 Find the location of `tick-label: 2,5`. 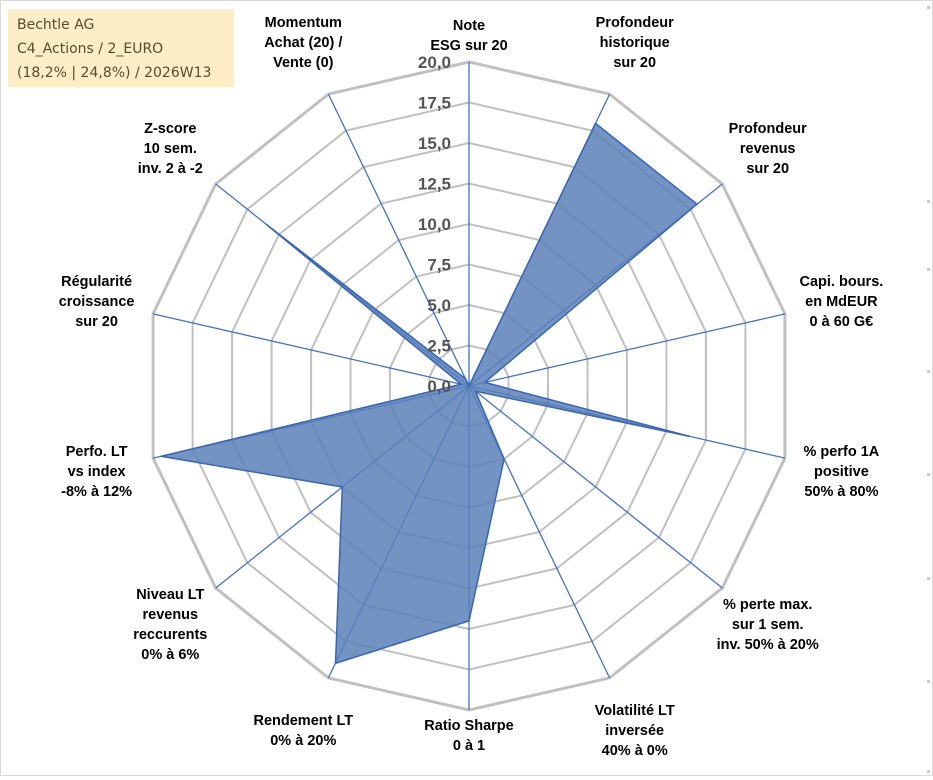

tick-label: 2,5 is located at coordinates (439, 346).